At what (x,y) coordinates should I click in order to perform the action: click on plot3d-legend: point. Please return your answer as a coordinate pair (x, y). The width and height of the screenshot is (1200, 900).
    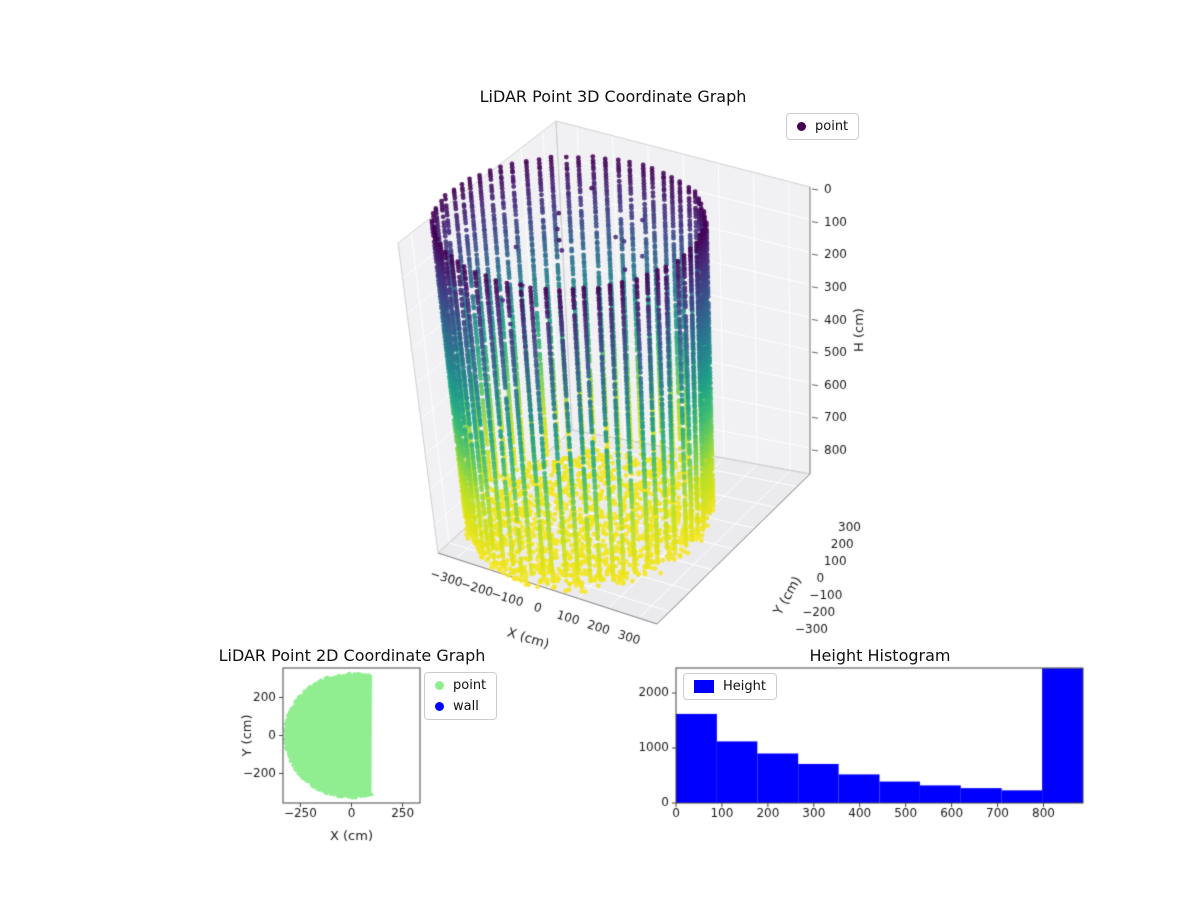
    Looking at the image, I should click on (823, 126).